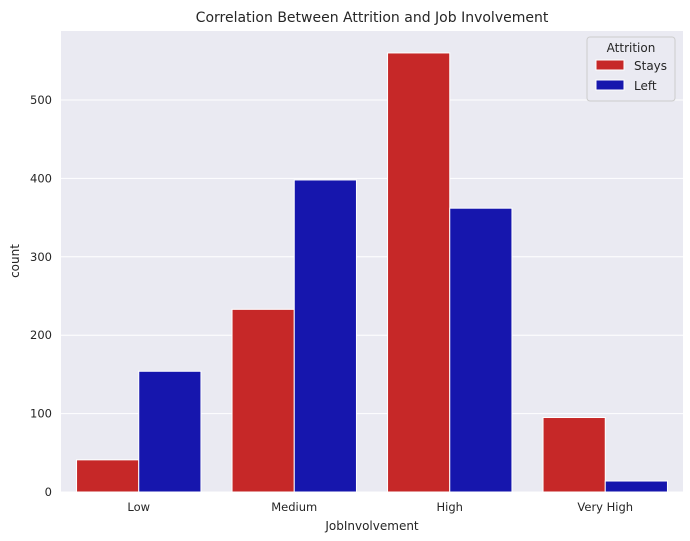 The image size is (690, 541). Describe the element at coordinates (170, 431) in the screenshot. I see `bar-left-low` at that location.